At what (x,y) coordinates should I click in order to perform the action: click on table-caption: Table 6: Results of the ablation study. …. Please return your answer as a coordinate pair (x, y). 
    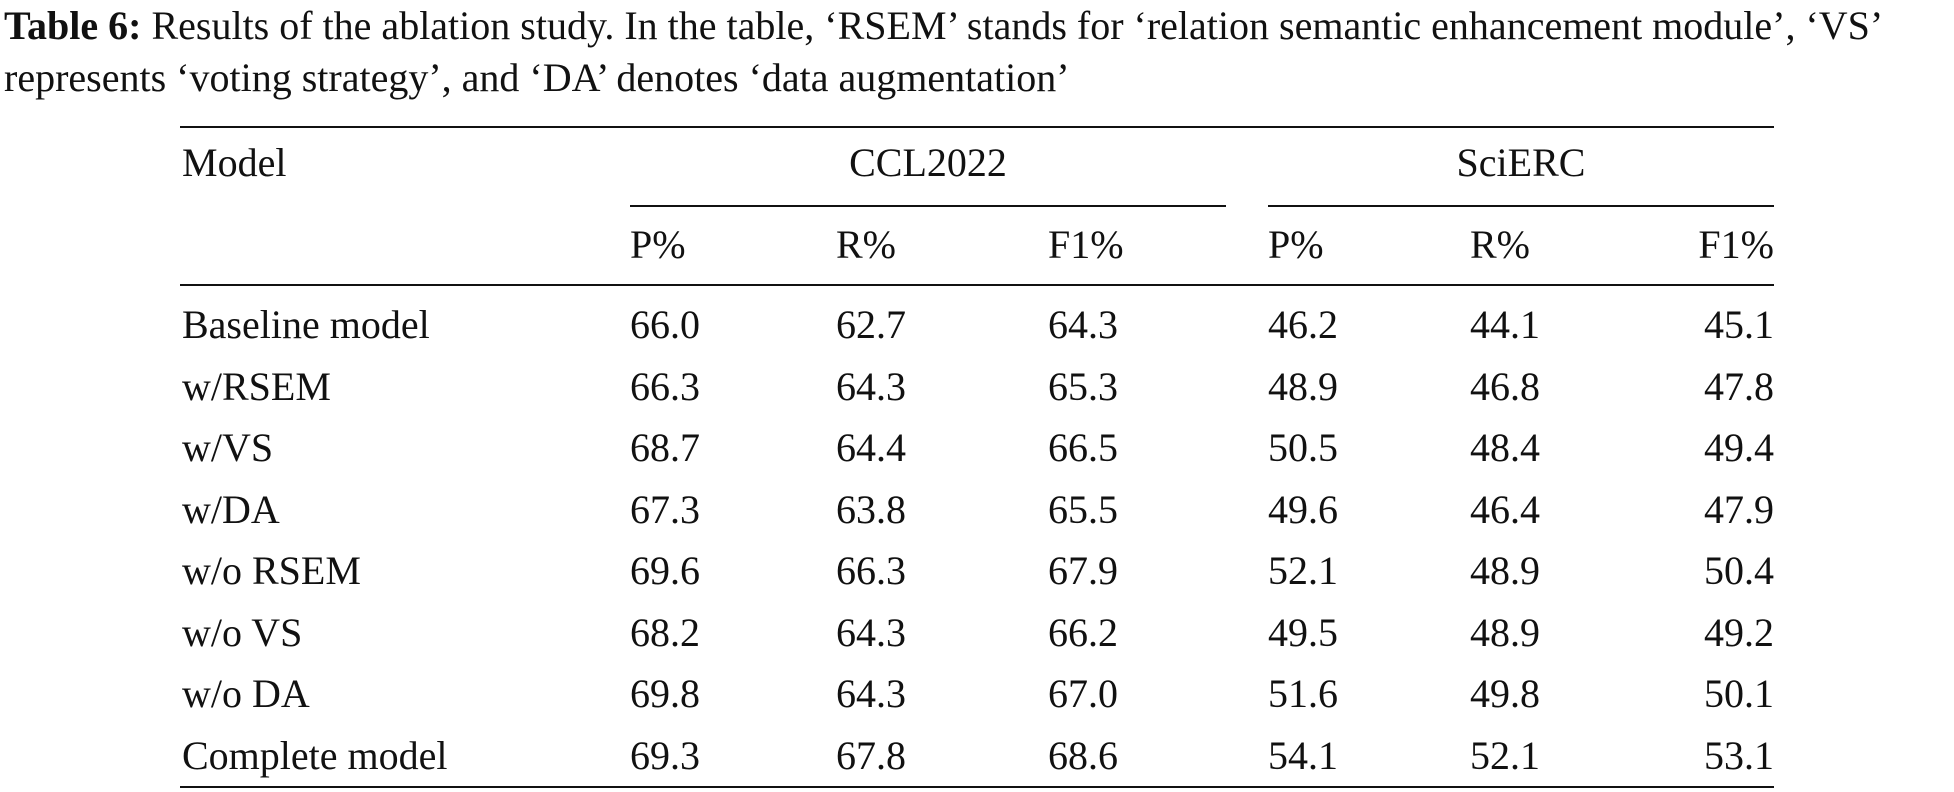
    Looking at the image, I should click on (977, 52).